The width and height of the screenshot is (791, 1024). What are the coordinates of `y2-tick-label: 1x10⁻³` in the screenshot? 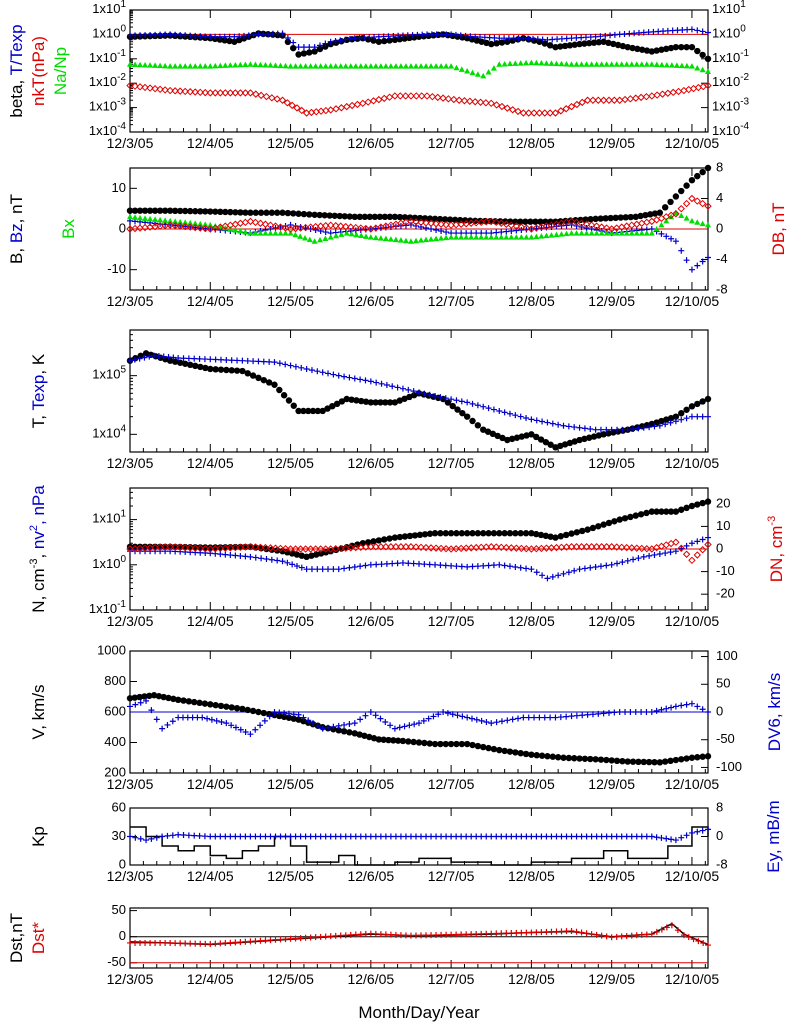 It's located at (731, 105).